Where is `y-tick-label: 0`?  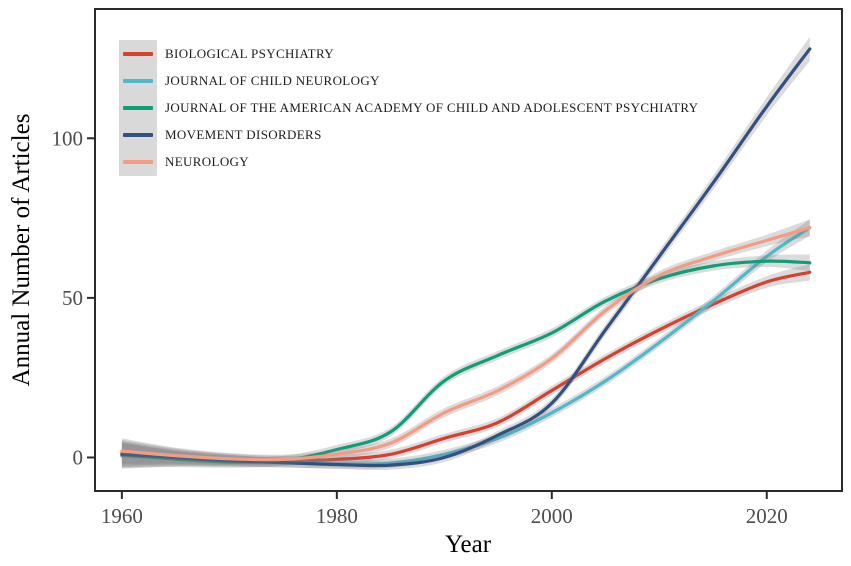
y-tick-label: 0 is located at coordinates (78, 457).